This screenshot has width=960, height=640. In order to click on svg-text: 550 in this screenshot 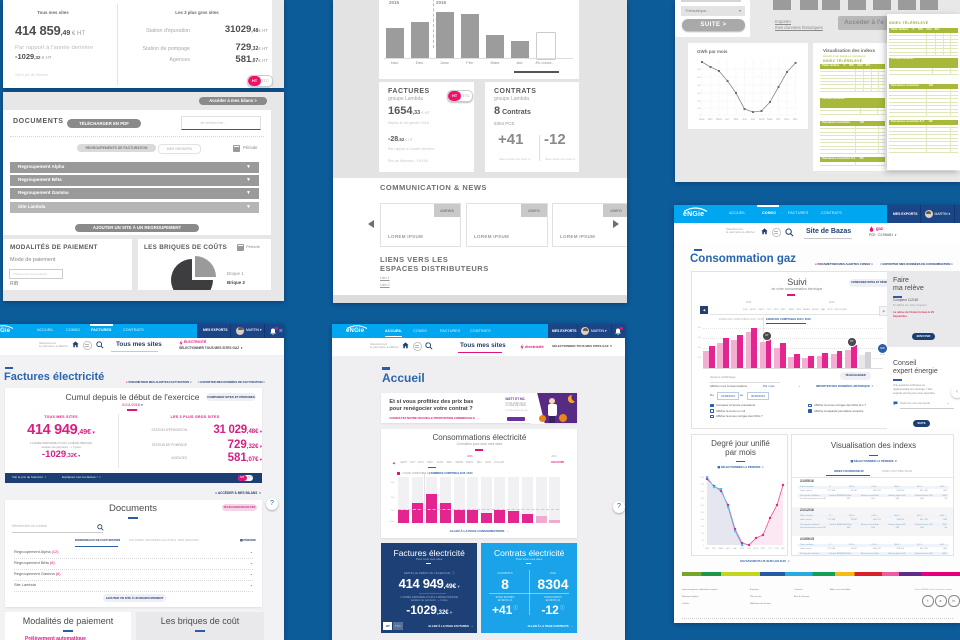, I will do `click(703, 485)`.